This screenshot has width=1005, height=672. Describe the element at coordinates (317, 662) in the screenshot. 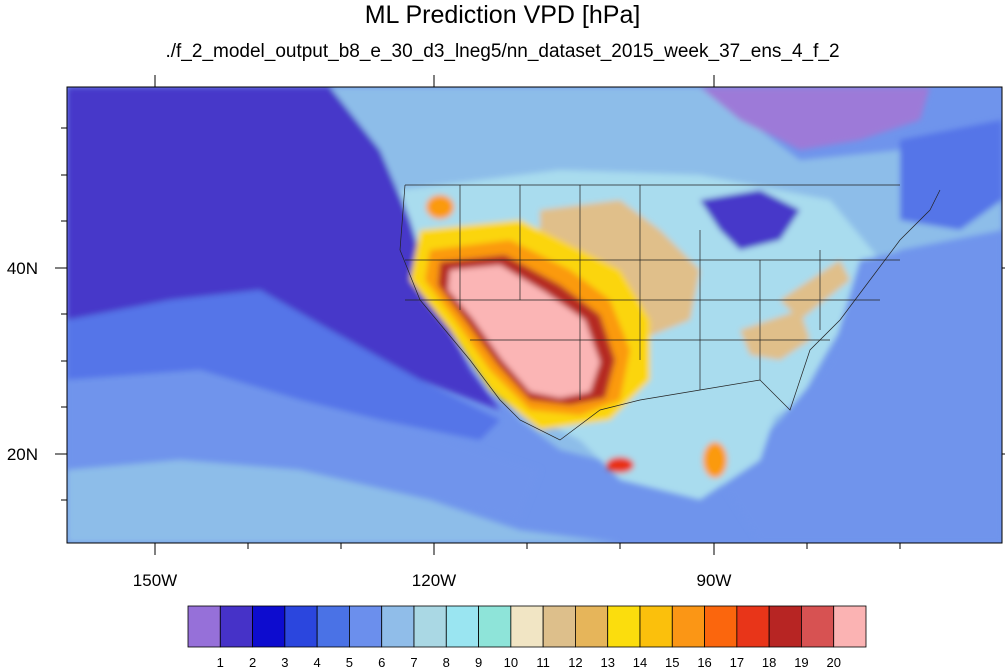

I see `colorbar-label: 4` at that location.